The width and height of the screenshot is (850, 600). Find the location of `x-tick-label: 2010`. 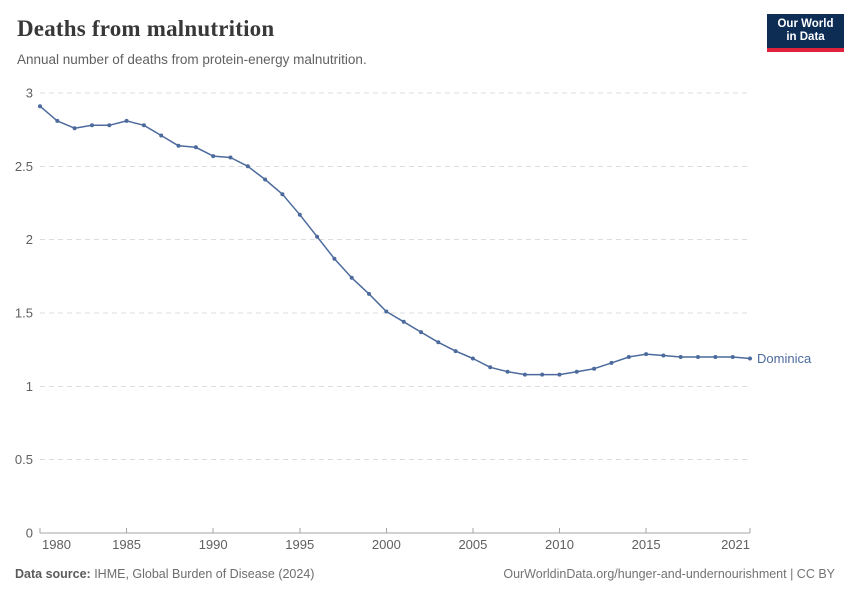

x-tick-label: 2010 is located at coordinates (559, 544).